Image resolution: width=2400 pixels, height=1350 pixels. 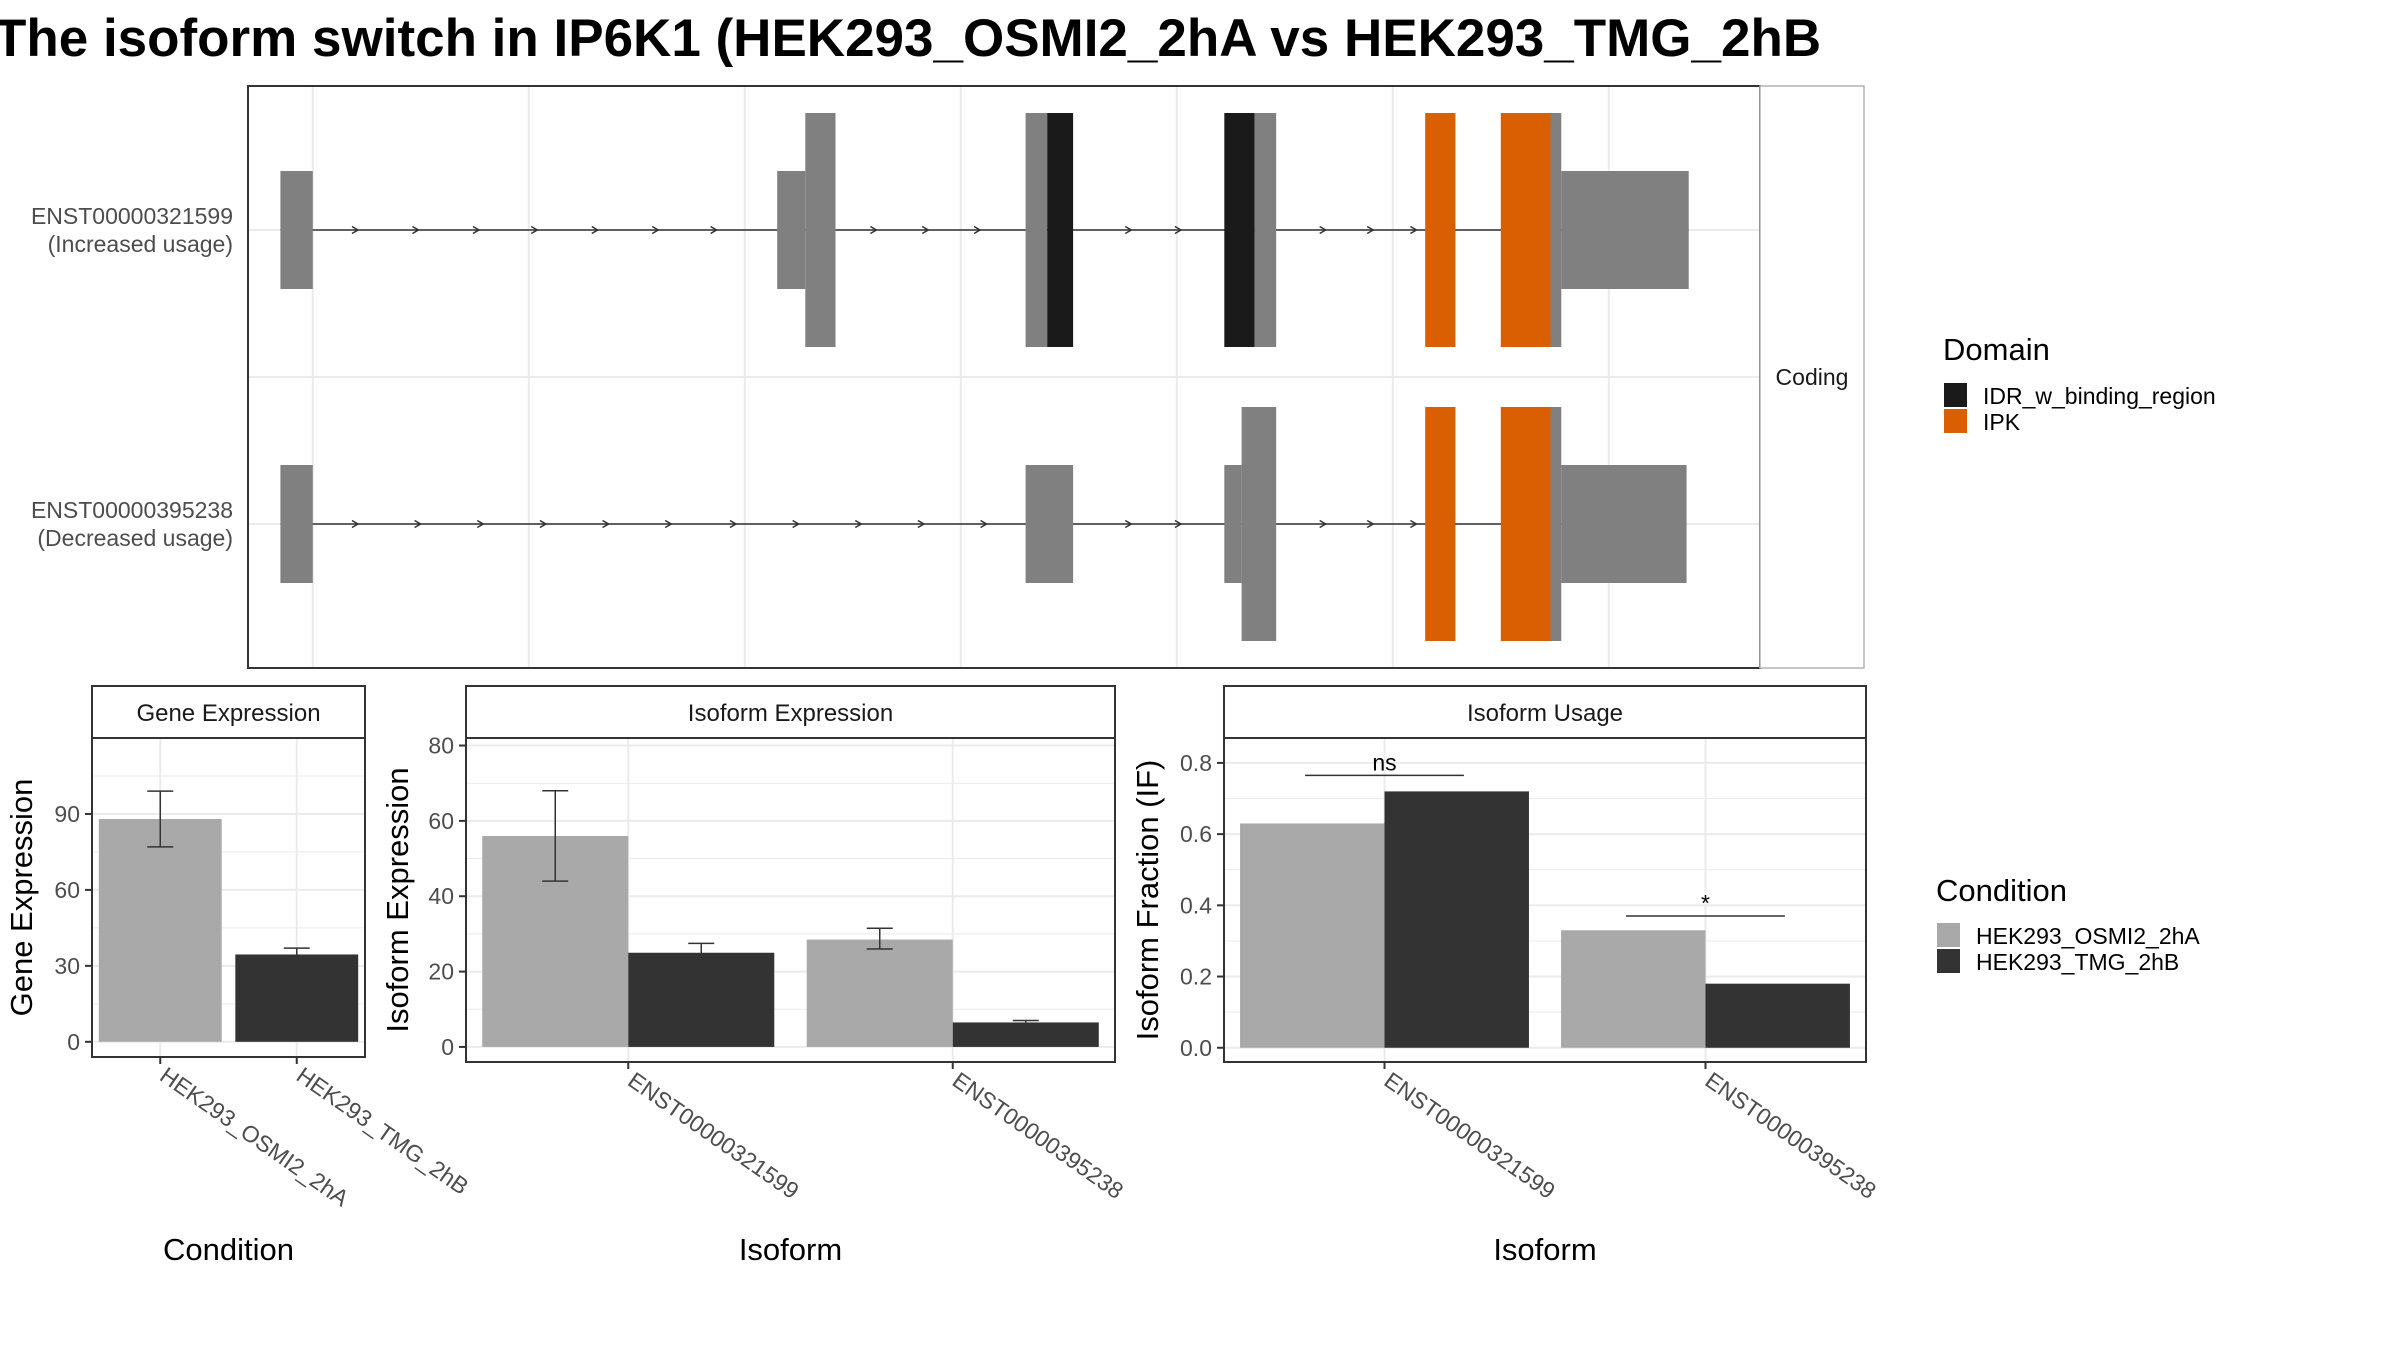 I want to click on facet-strip-label: Coding, so click(x=1812, y=377).